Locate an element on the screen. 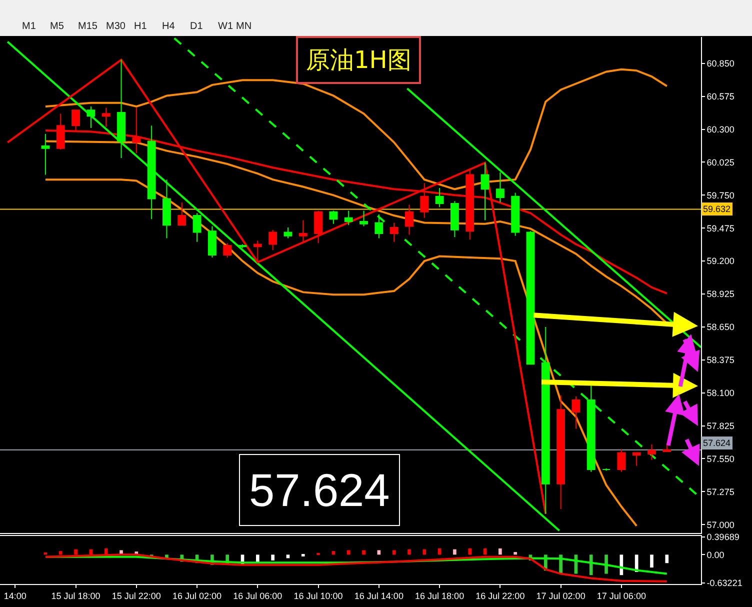  text: H4 is located at coordinates (169, 26).